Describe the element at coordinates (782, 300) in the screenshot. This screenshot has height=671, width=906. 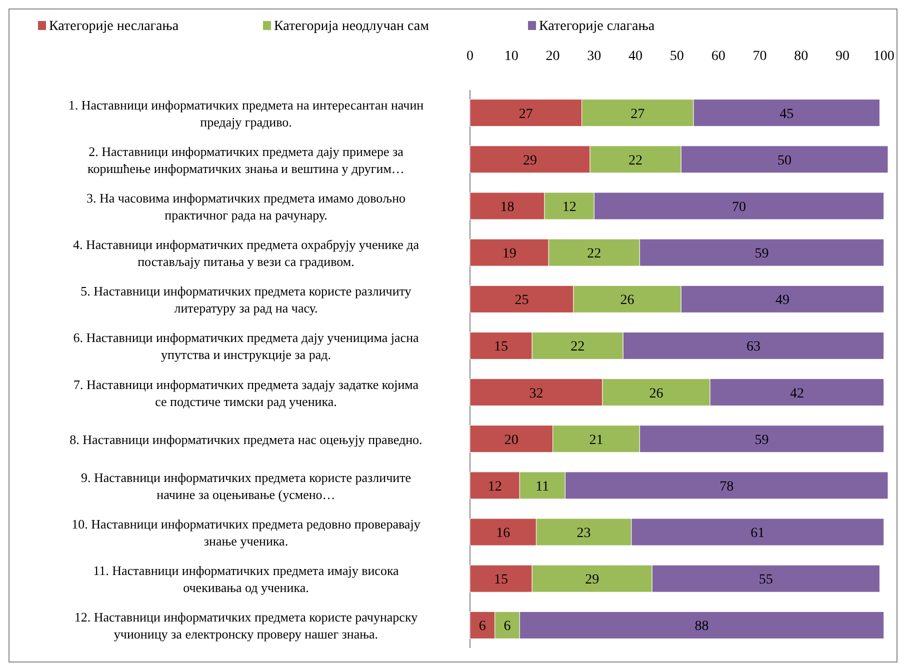
I see `data-label: 49` at that location.